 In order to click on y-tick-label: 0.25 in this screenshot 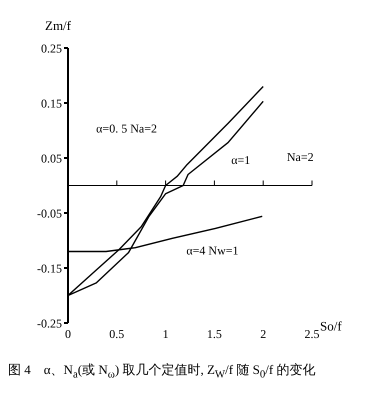, I will do `click(51, 48)`.